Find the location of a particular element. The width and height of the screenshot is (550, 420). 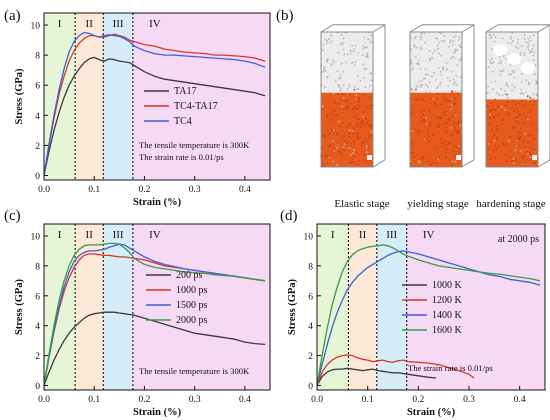

panel-a-x-tick-label: 0.3 is located at coordinates (195, 190).